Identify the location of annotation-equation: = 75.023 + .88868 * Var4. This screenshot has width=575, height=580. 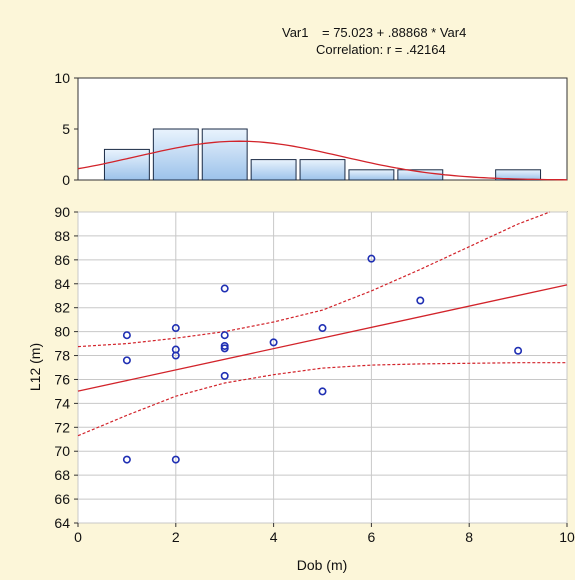
(394, 32).